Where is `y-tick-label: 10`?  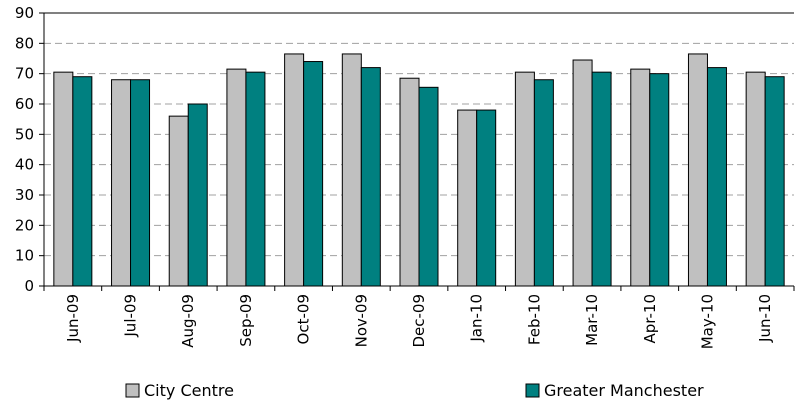 y-tick-label: 10 is located at coordinates (24, 256).